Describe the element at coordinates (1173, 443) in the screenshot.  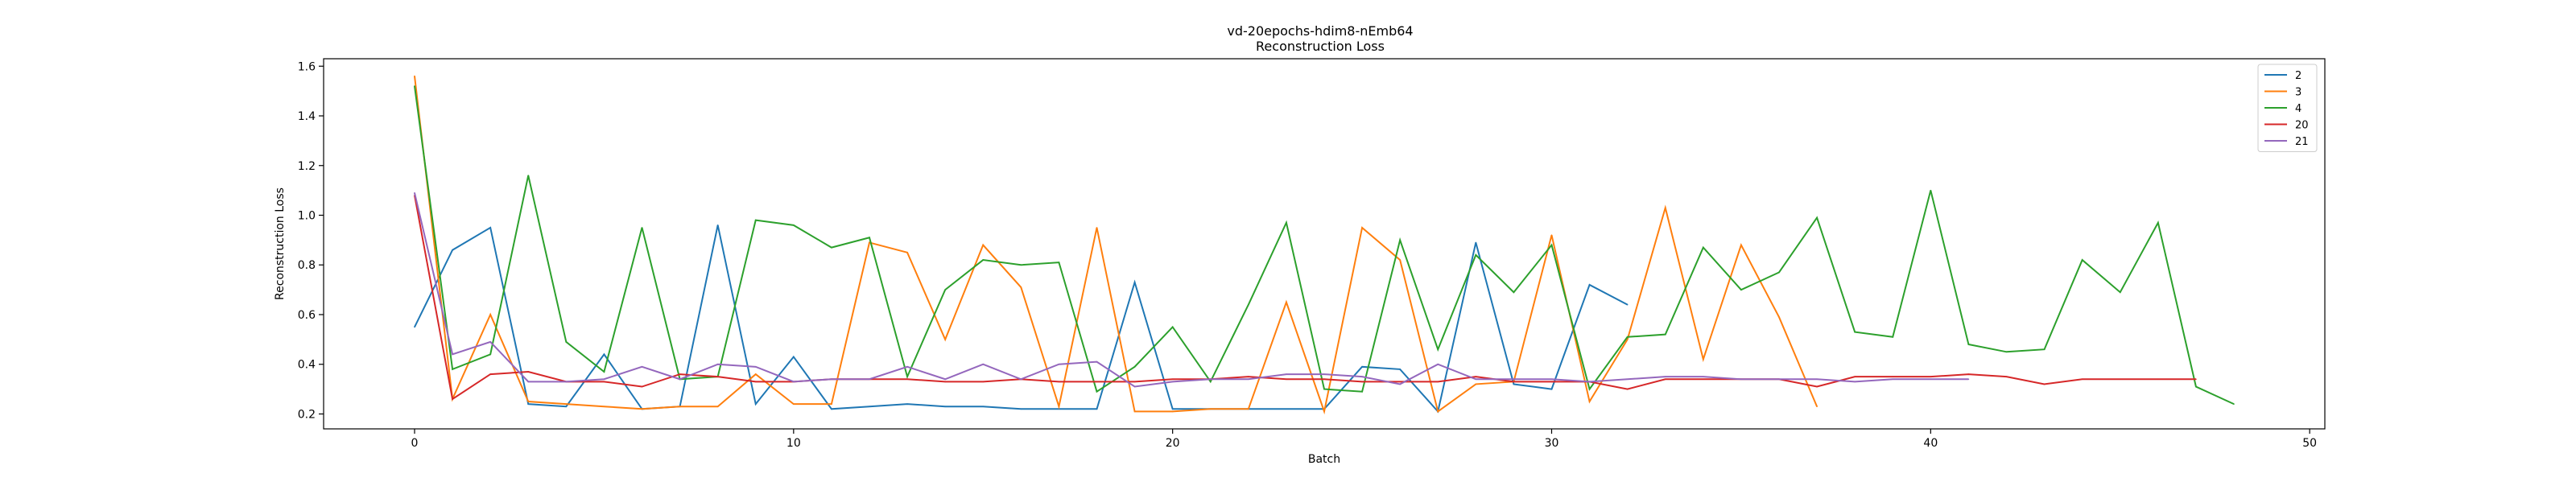
I see `x-tick-label: 20` at that location.